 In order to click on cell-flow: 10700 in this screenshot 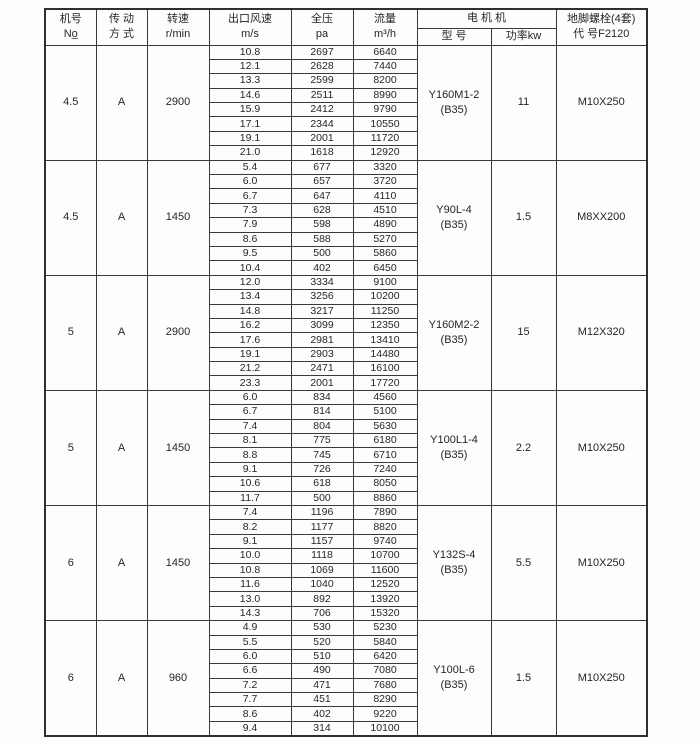, I will do `click(385, 556)`.